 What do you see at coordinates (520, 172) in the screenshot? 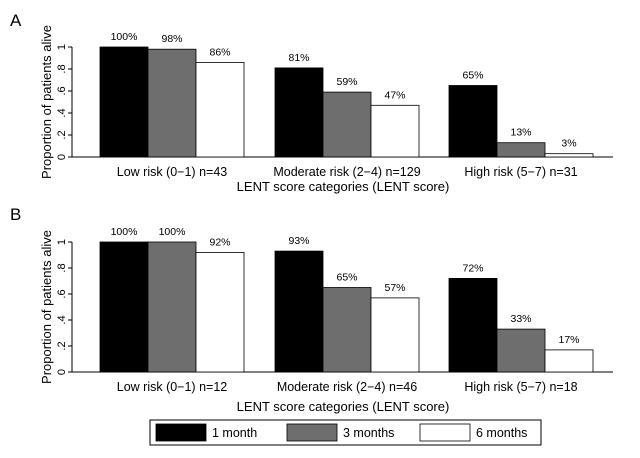
I see `x-category-label: High risk (5−7) n=31` at bounding box center [520, 172].